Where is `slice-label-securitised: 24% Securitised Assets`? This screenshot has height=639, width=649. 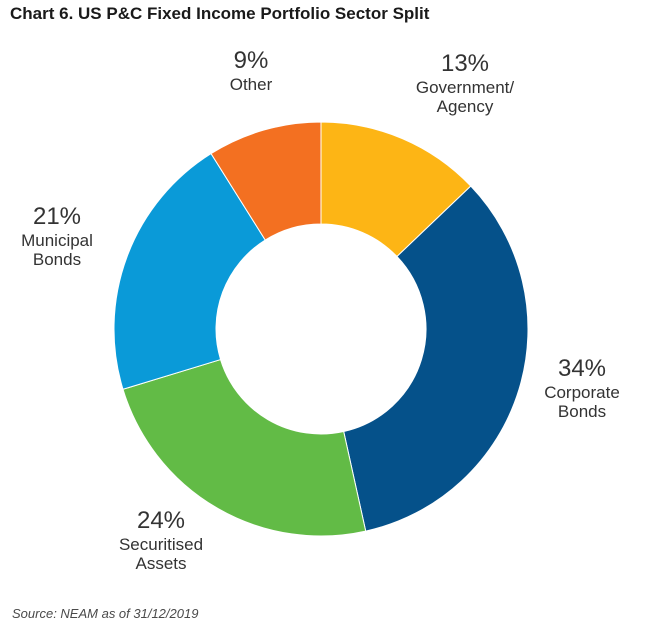
slice-label-securitised: 24% Securitised Assets is located at coordinates (161, 540).